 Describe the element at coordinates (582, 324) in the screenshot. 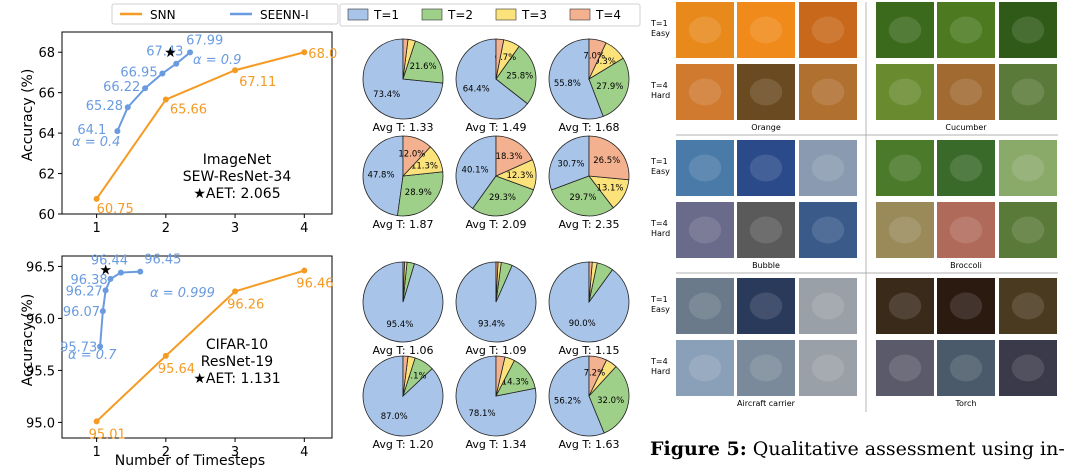

I see `pie-slice-label: 90.0%` at that location.